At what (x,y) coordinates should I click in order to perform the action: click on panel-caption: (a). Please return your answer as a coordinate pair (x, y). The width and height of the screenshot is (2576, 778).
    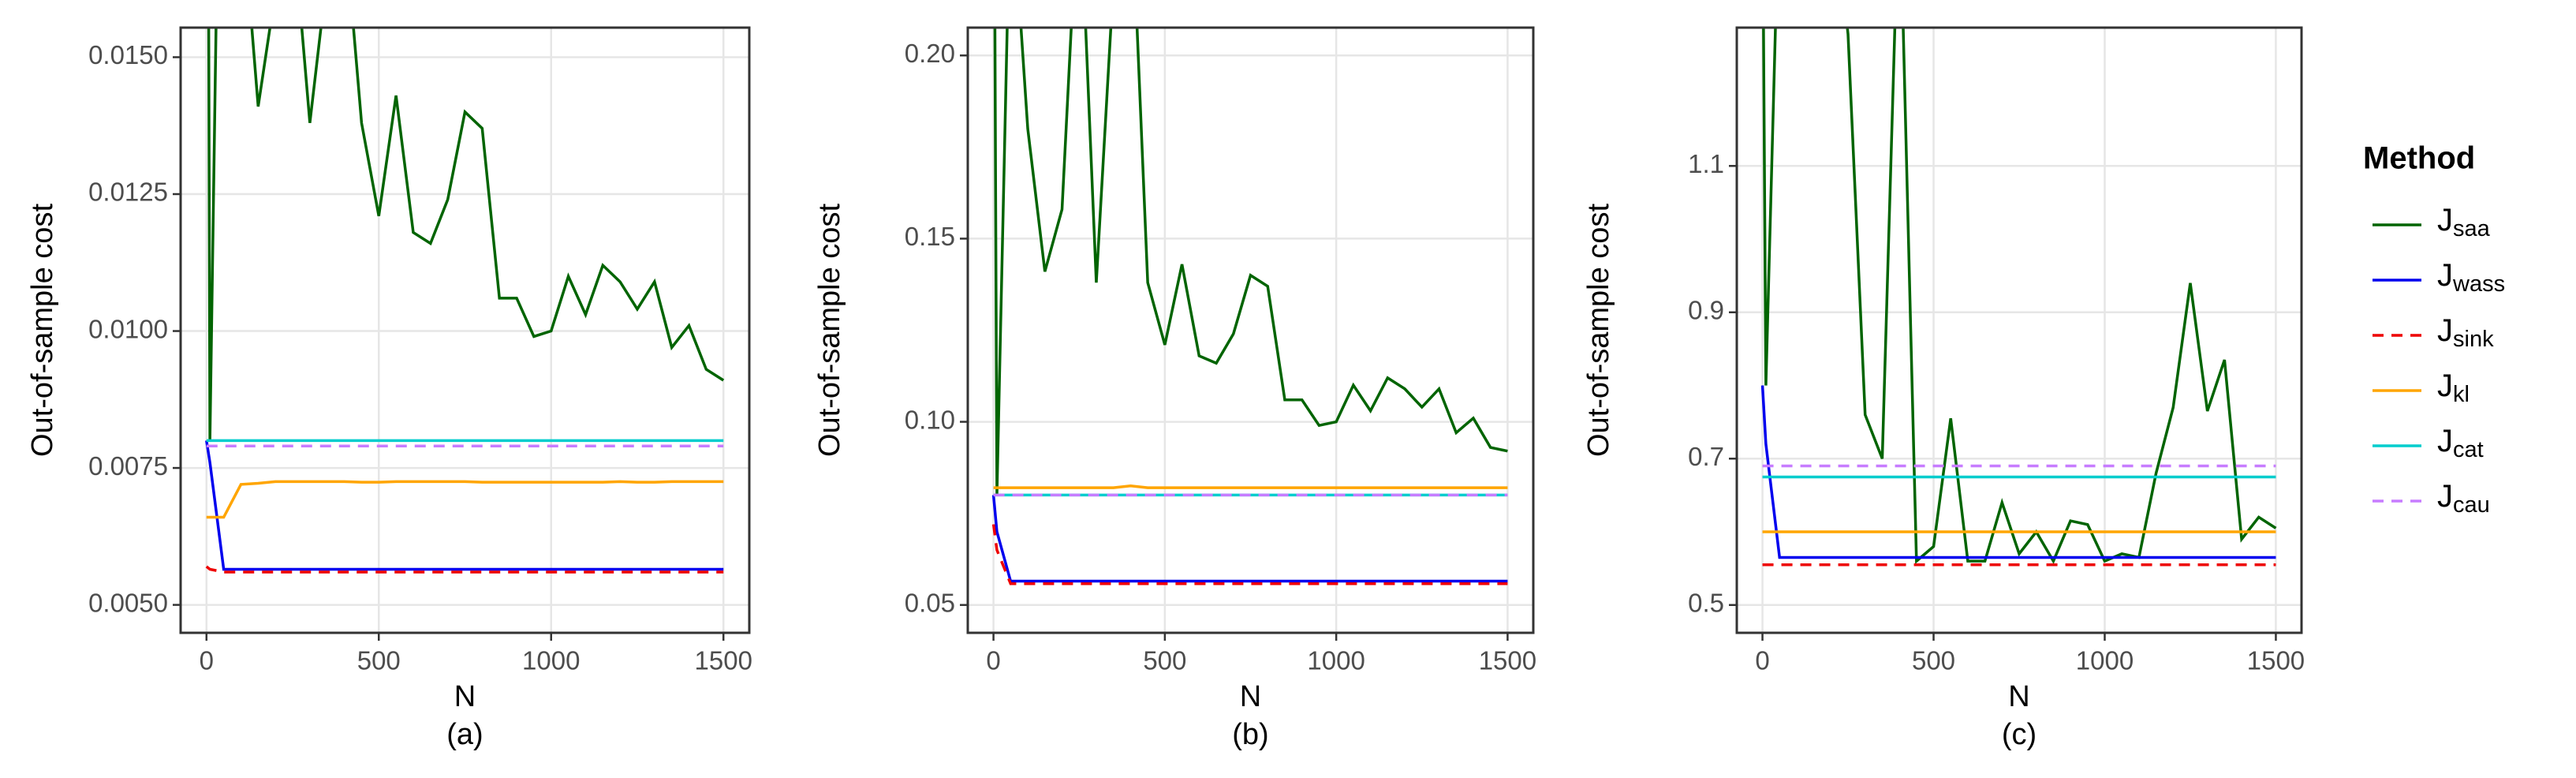
    Looking at the image, I should click on (464, 734).